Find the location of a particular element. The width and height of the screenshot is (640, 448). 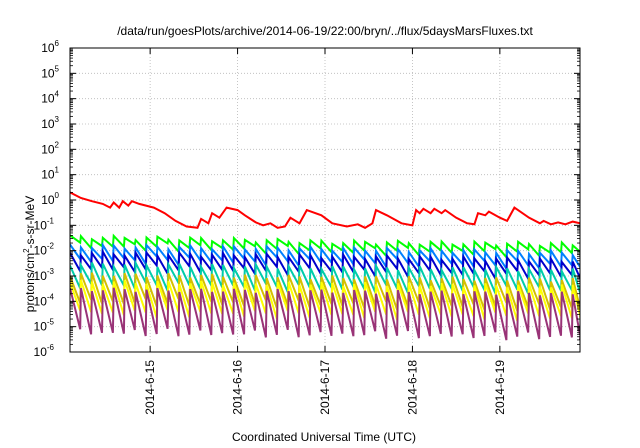

x-tick-label: 2014-6-16 is located at coordinates (238, 387).